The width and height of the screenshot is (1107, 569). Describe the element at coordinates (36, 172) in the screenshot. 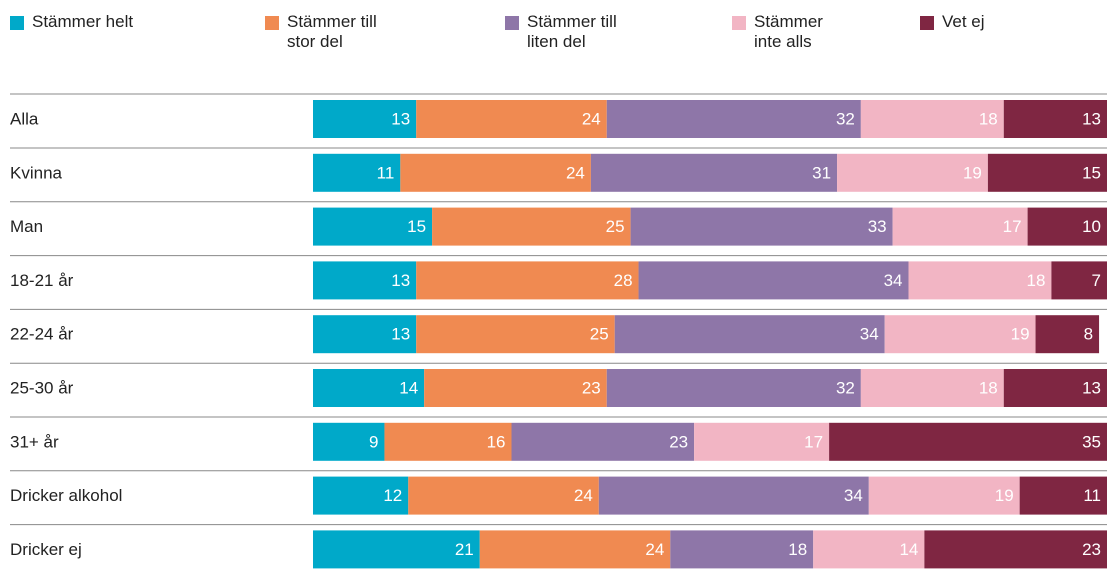

I see `category-label: Kvinna` at that location.